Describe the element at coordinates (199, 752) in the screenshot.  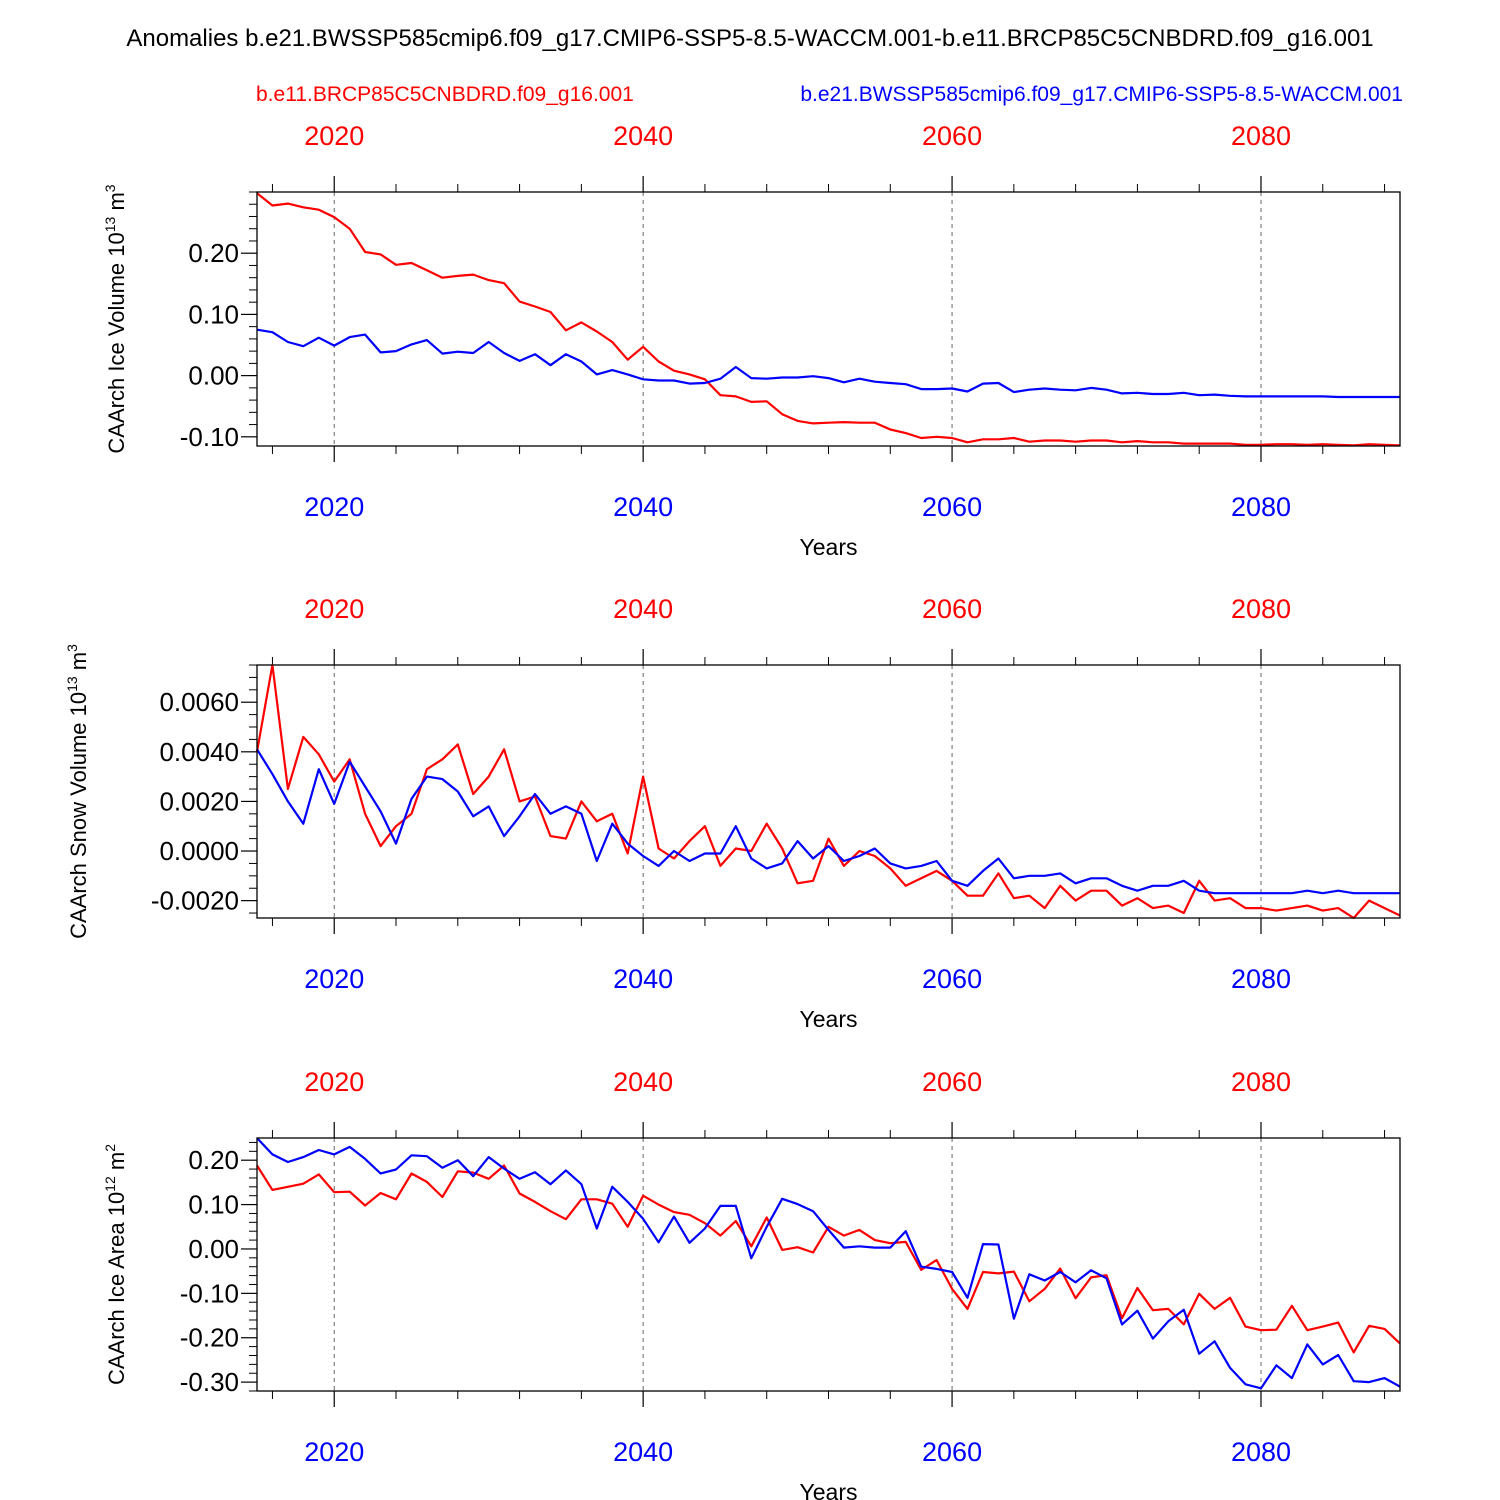
I see `y-tick-label: 0.0040` at that location.